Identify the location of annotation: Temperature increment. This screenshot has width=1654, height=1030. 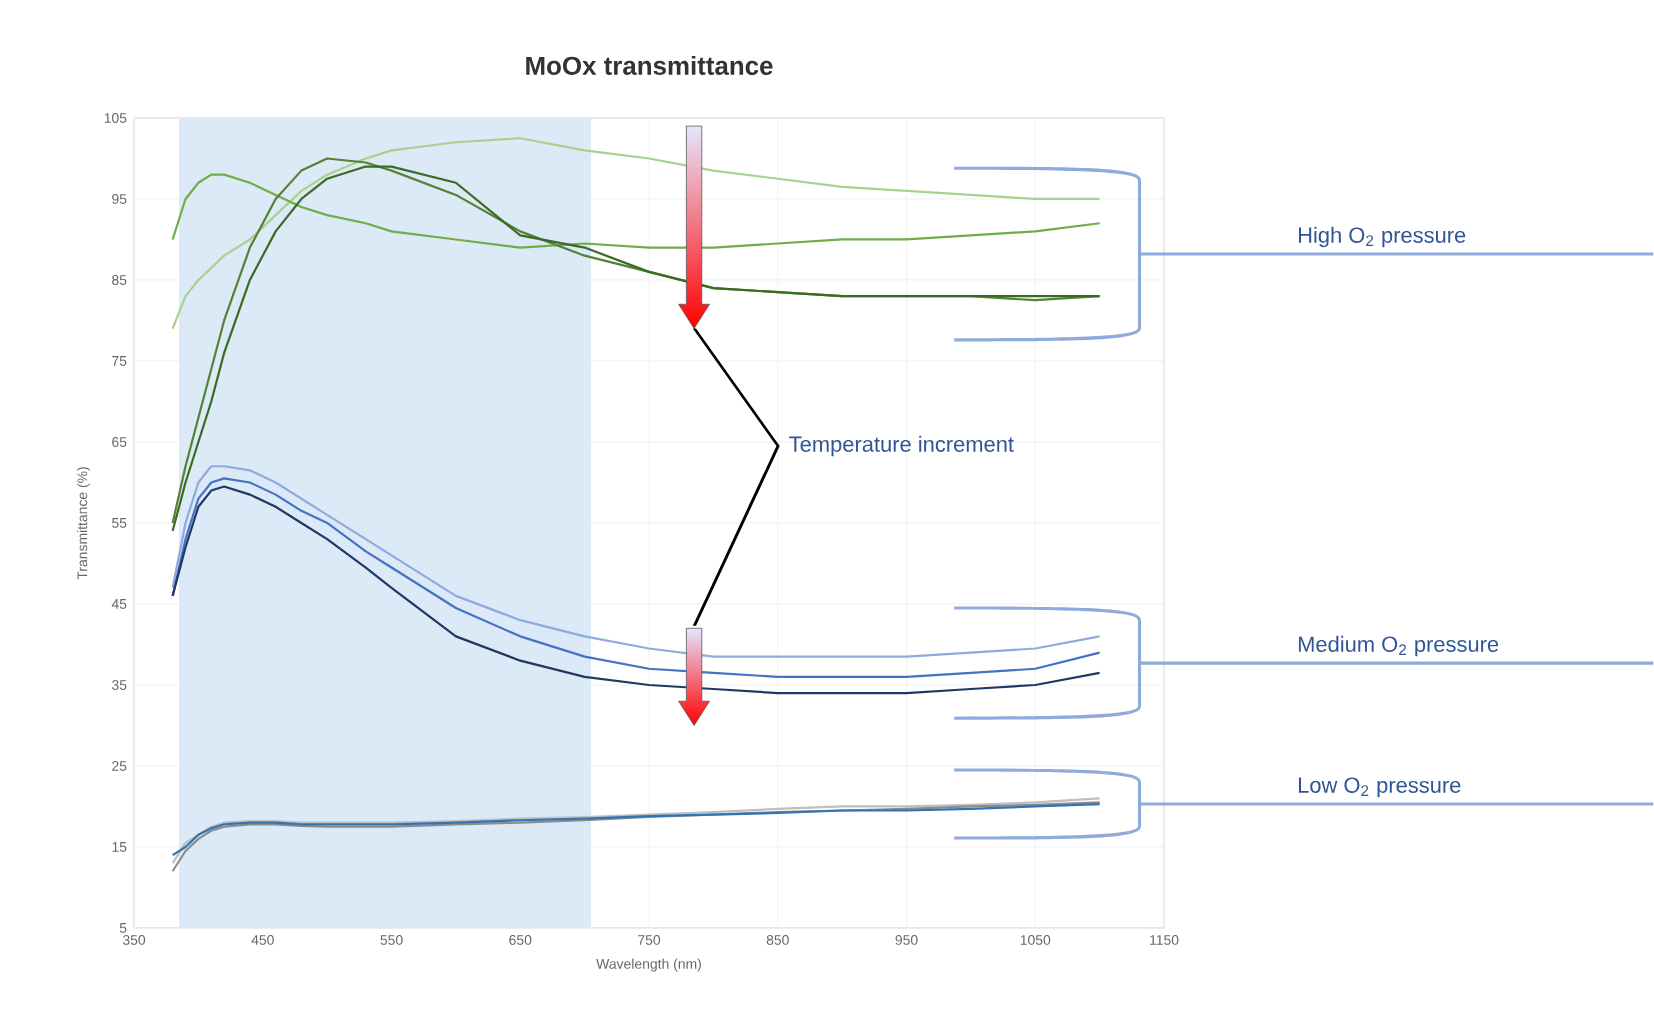
(901, 446).